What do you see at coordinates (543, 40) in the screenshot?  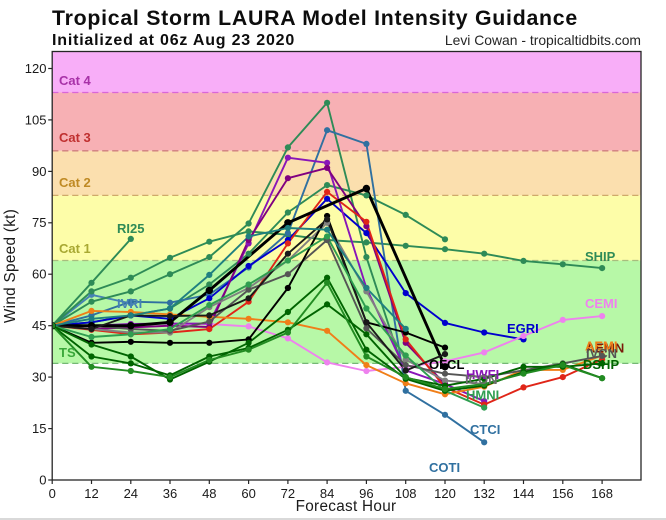 I see `svg-text:Levi Cowan - tropicaltidbits.c: Levi Cowan - tropicaltidbits.com` at bounding box center [543, 40].